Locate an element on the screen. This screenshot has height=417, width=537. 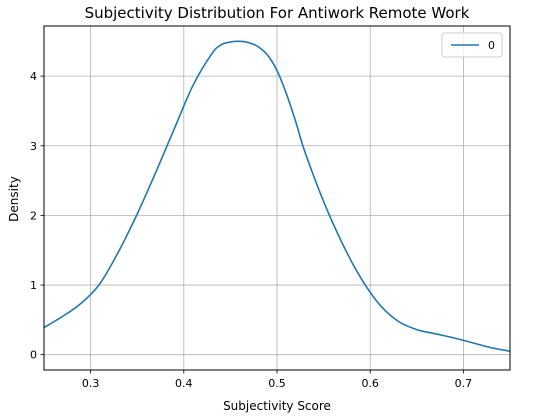
x-tick-label: 0.7 is located at coordinates (464, 383).